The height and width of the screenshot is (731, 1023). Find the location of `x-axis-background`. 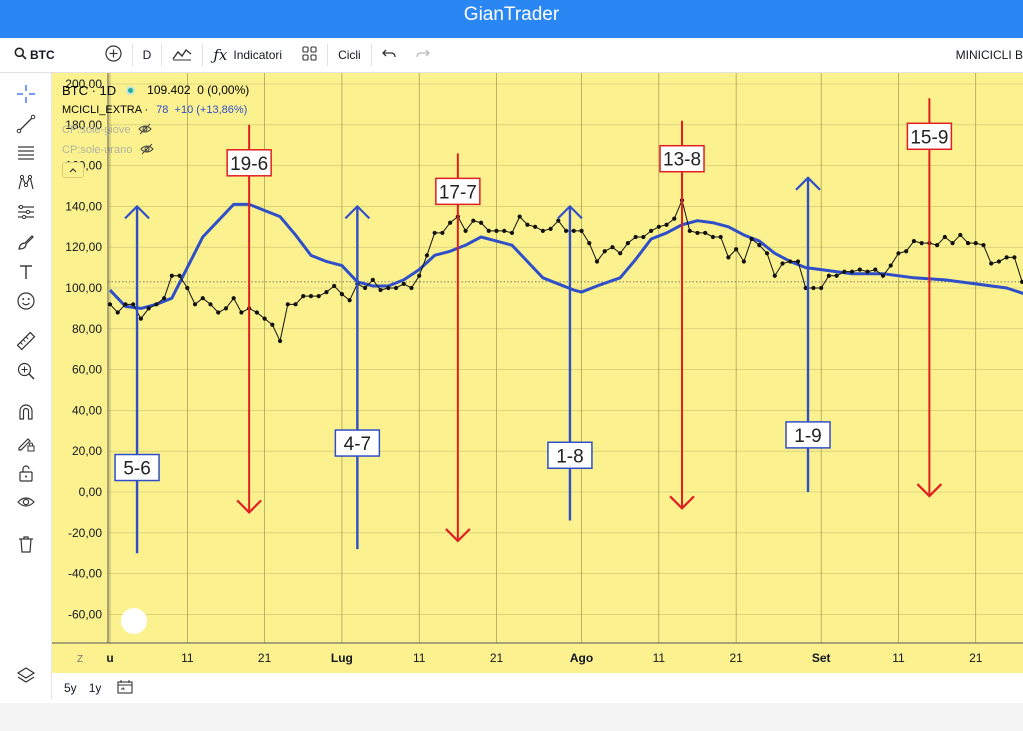

x-axis-background is located at coordinates (537, 658).